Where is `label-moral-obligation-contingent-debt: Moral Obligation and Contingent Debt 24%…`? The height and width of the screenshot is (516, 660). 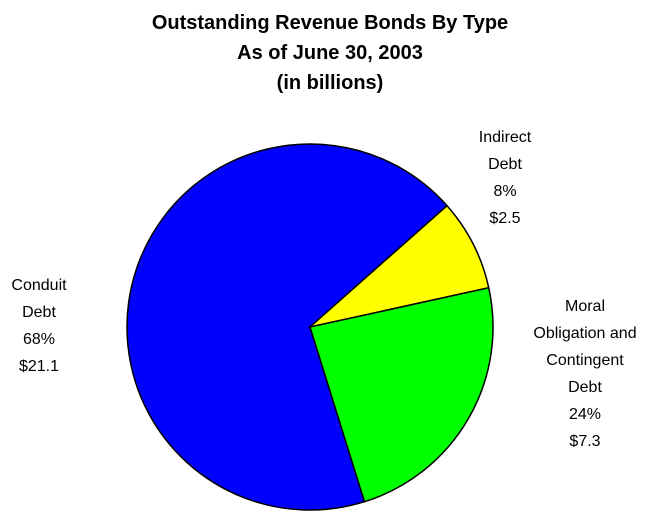 label-moral-obligation-contingent-debt: Moral Obligation and Contingent Debt 24%… is located at coordinates (585, 374).